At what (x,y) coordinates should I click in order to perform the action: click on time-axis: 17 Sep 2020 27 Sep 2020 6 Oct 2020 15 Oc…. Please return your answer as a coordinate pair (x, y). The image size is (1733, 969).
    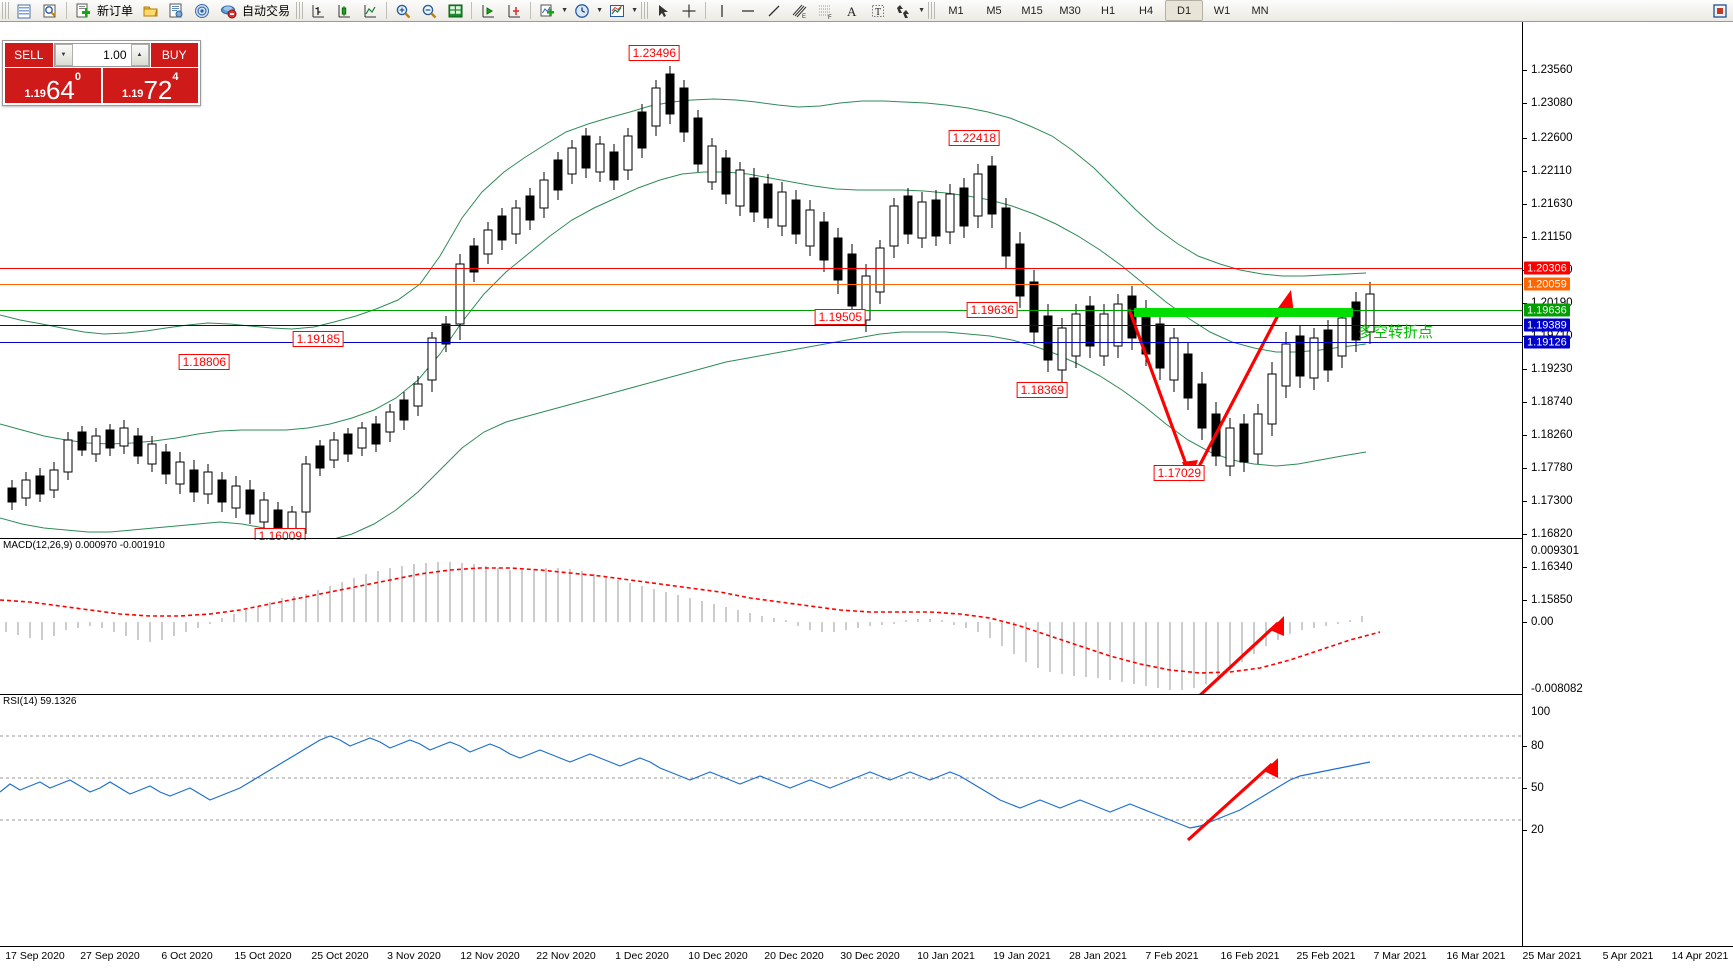
    Looking at the image, I should click on (866, 957).